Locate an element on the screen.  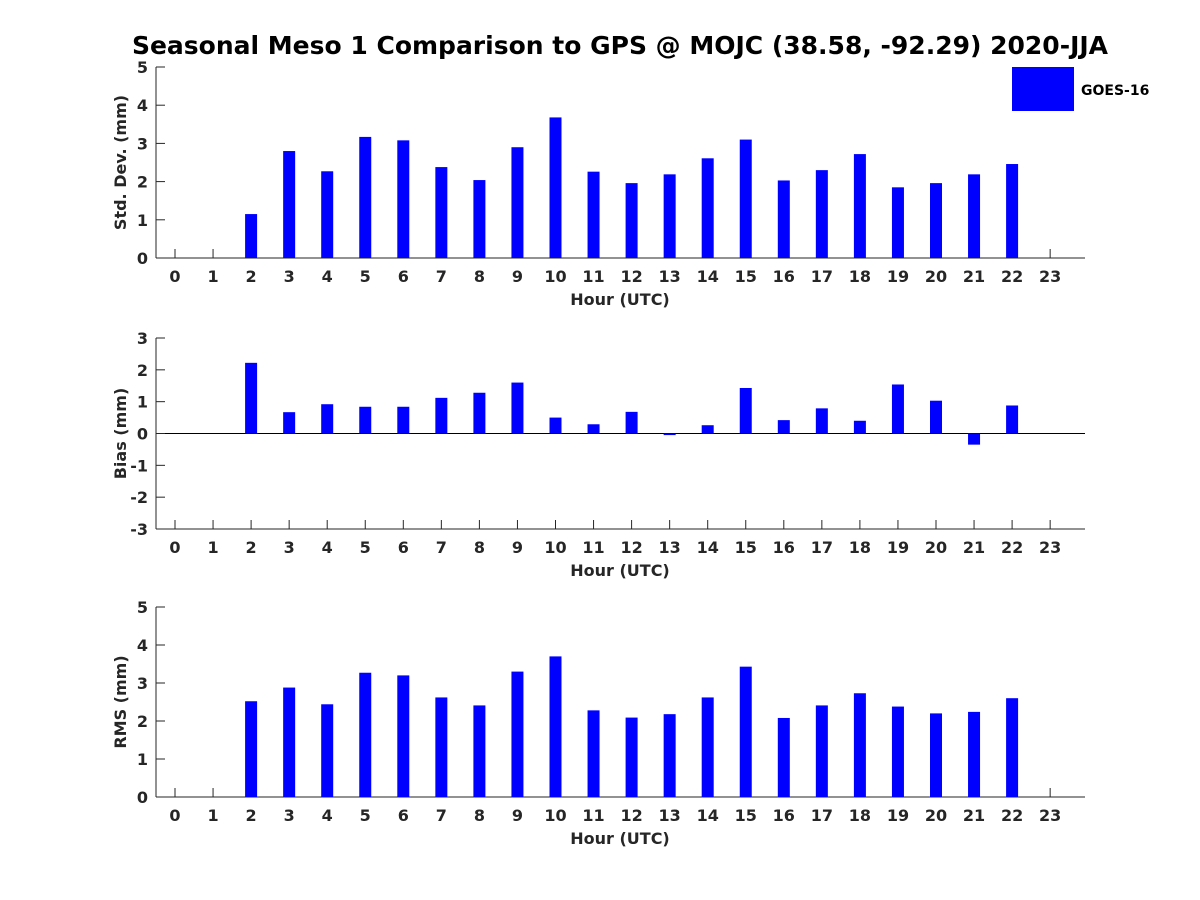
y-tick-label: 0 is located at coordinates (142, 434).